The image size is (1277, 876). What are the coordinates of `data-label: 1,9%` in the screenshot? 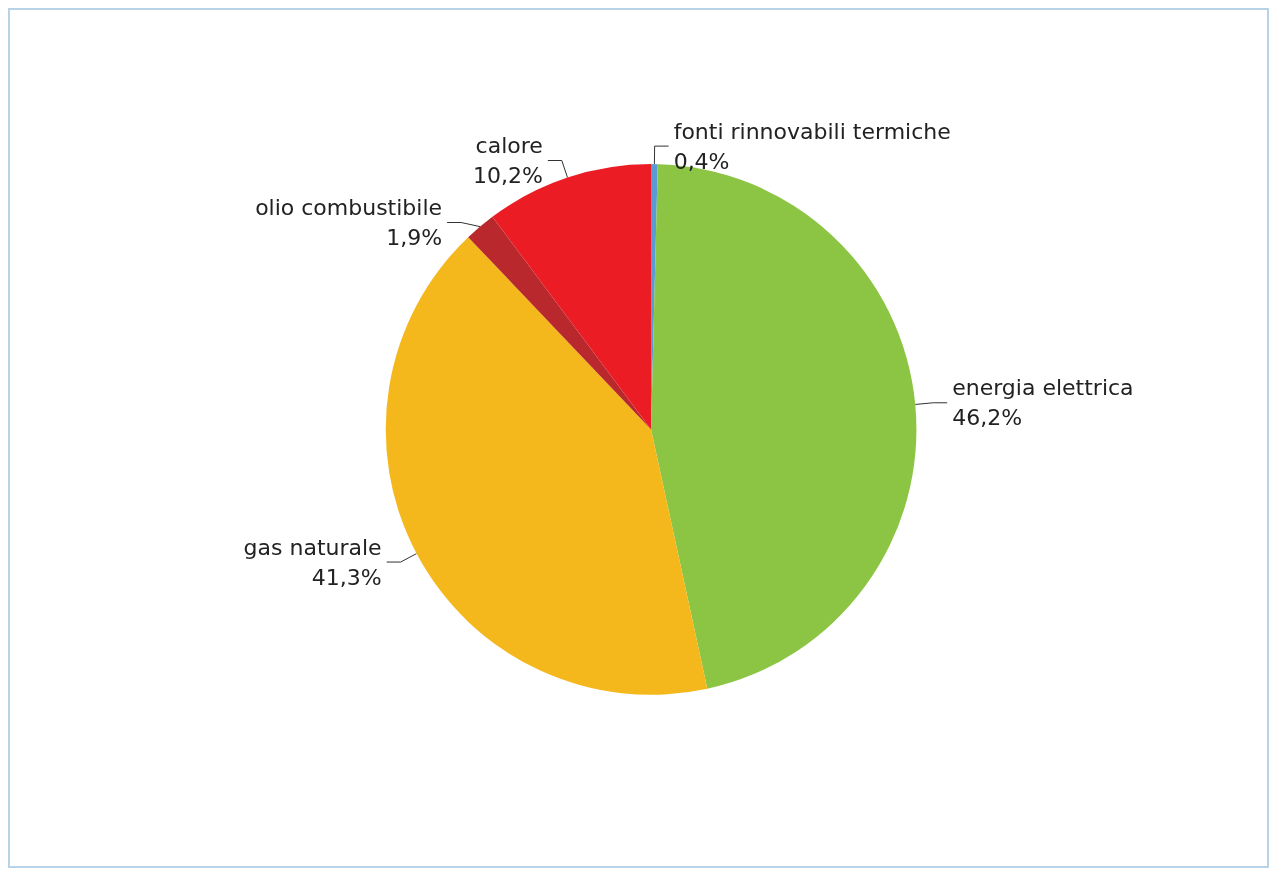 It's located at (414, 237).